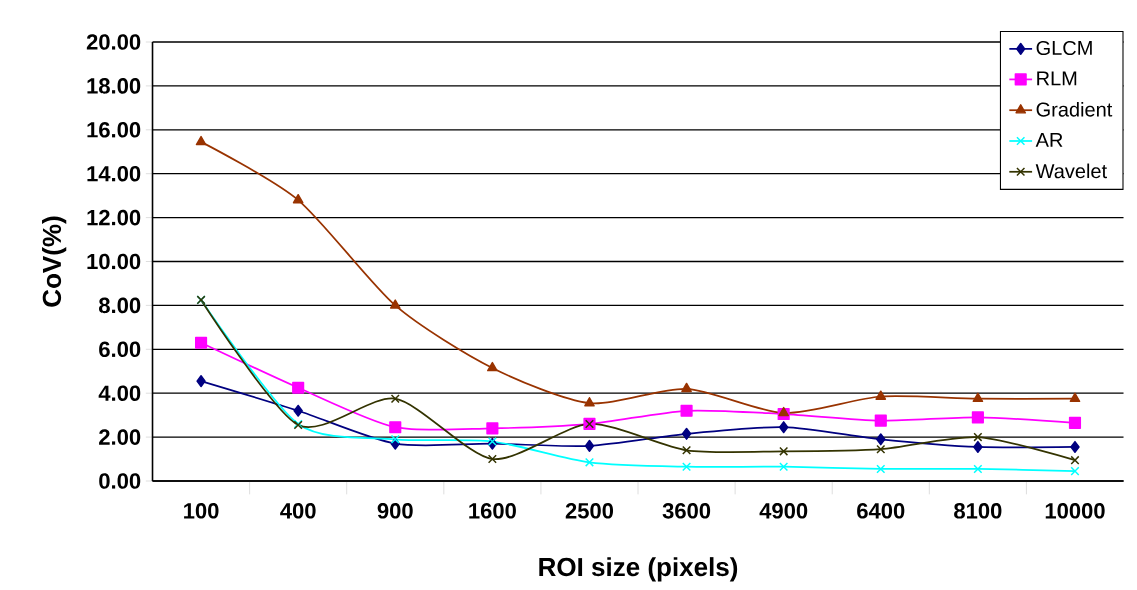  I want to click on legend-label: AR, so click(1049, 140).